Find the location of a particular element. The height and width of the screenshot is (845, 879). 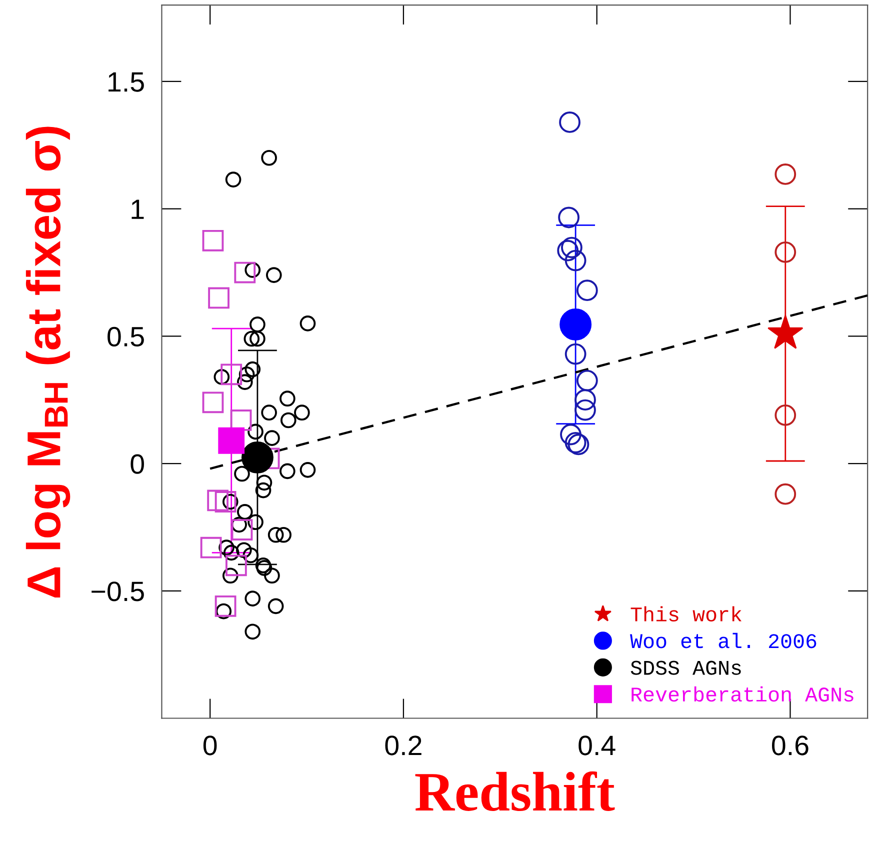

y-axis-title: Δ log M$_{BH}$ (at fixed σ) is located at coordinates (48, 362).